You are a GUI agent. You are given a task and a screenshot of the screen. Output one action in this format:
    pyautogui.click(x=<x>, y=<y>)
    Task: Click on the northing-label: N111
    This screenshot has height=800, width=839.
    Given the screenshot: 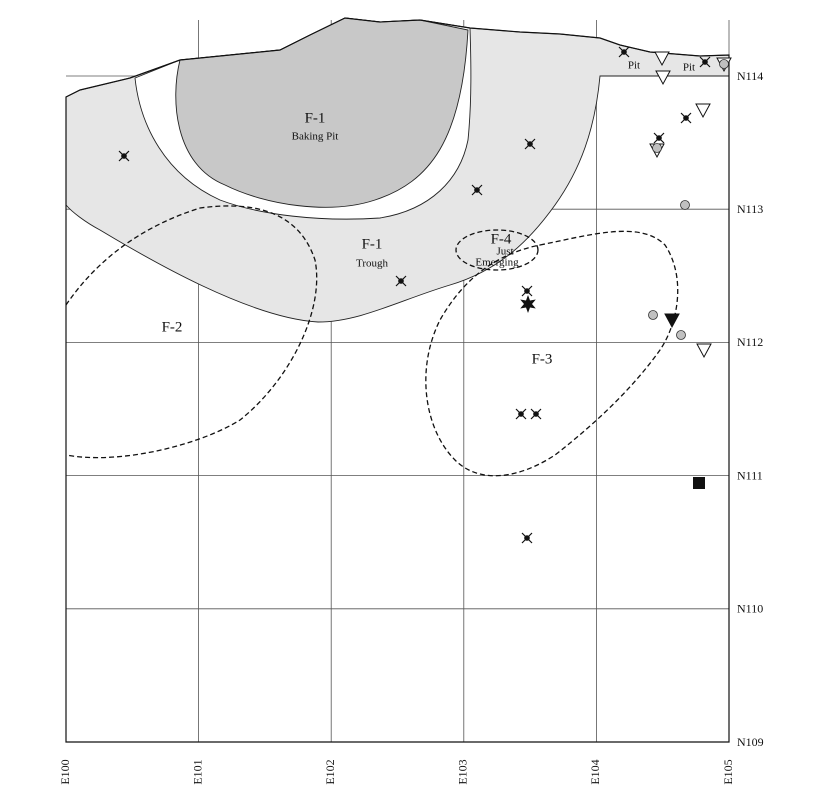 What is the action you would take?
    pyautogui.click(x=750, y=475)
    